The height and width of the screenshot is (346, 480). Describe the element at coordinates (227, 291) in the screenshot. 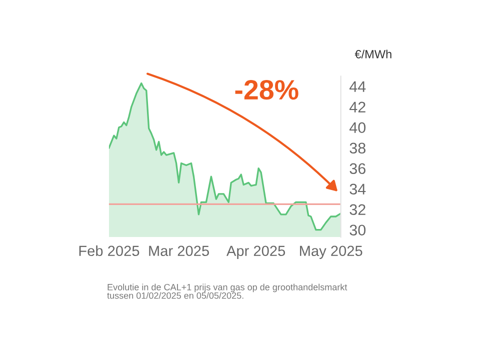

I see `text: Evolutie in de CAL+1 prijs van gas op de groothandelsmarkt tussen 01/02/2025 en 05/05/2025.` at that location.